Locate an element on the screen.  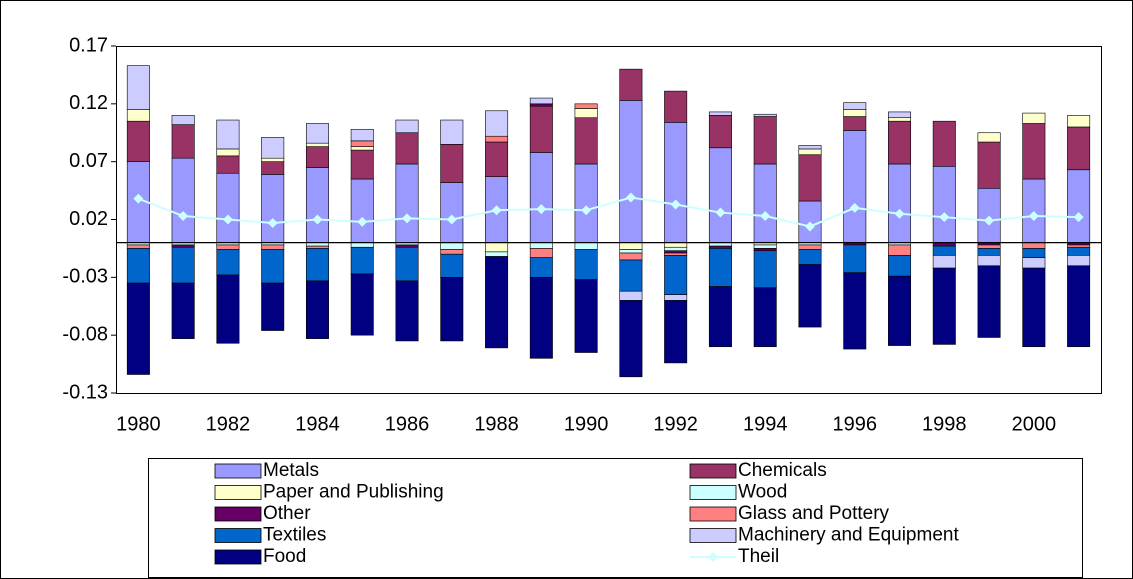
x-tick-label: 1984 is located at coordinates (317, 424).